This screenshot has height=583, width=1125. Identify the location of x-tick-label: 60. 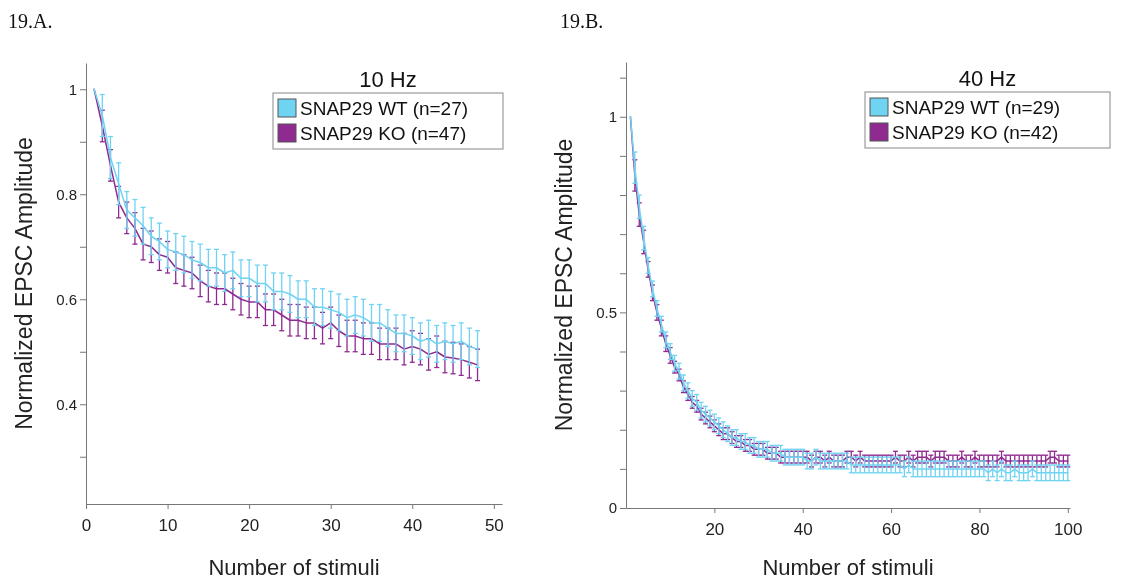
(892, 529).